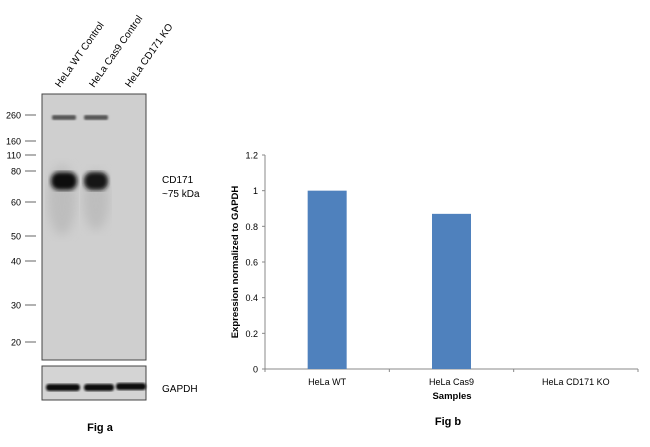 The image size is (650, 447). I want to click on band-size-label: ~75 kDa, so click(181, 194).